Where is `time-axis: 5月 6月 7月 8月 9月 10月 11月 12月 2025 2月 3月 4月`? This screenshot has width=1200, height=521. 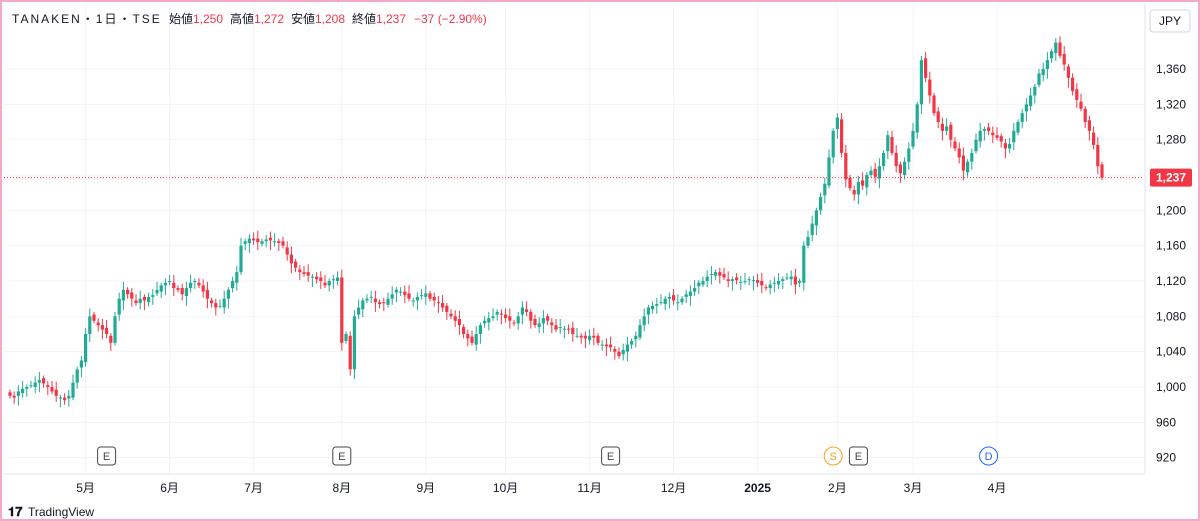 time-axis: 5月 6月 7月 8月 9月 10月 11月 12月 2025 2月 3月 4月 is located at coordinates (541, 488).